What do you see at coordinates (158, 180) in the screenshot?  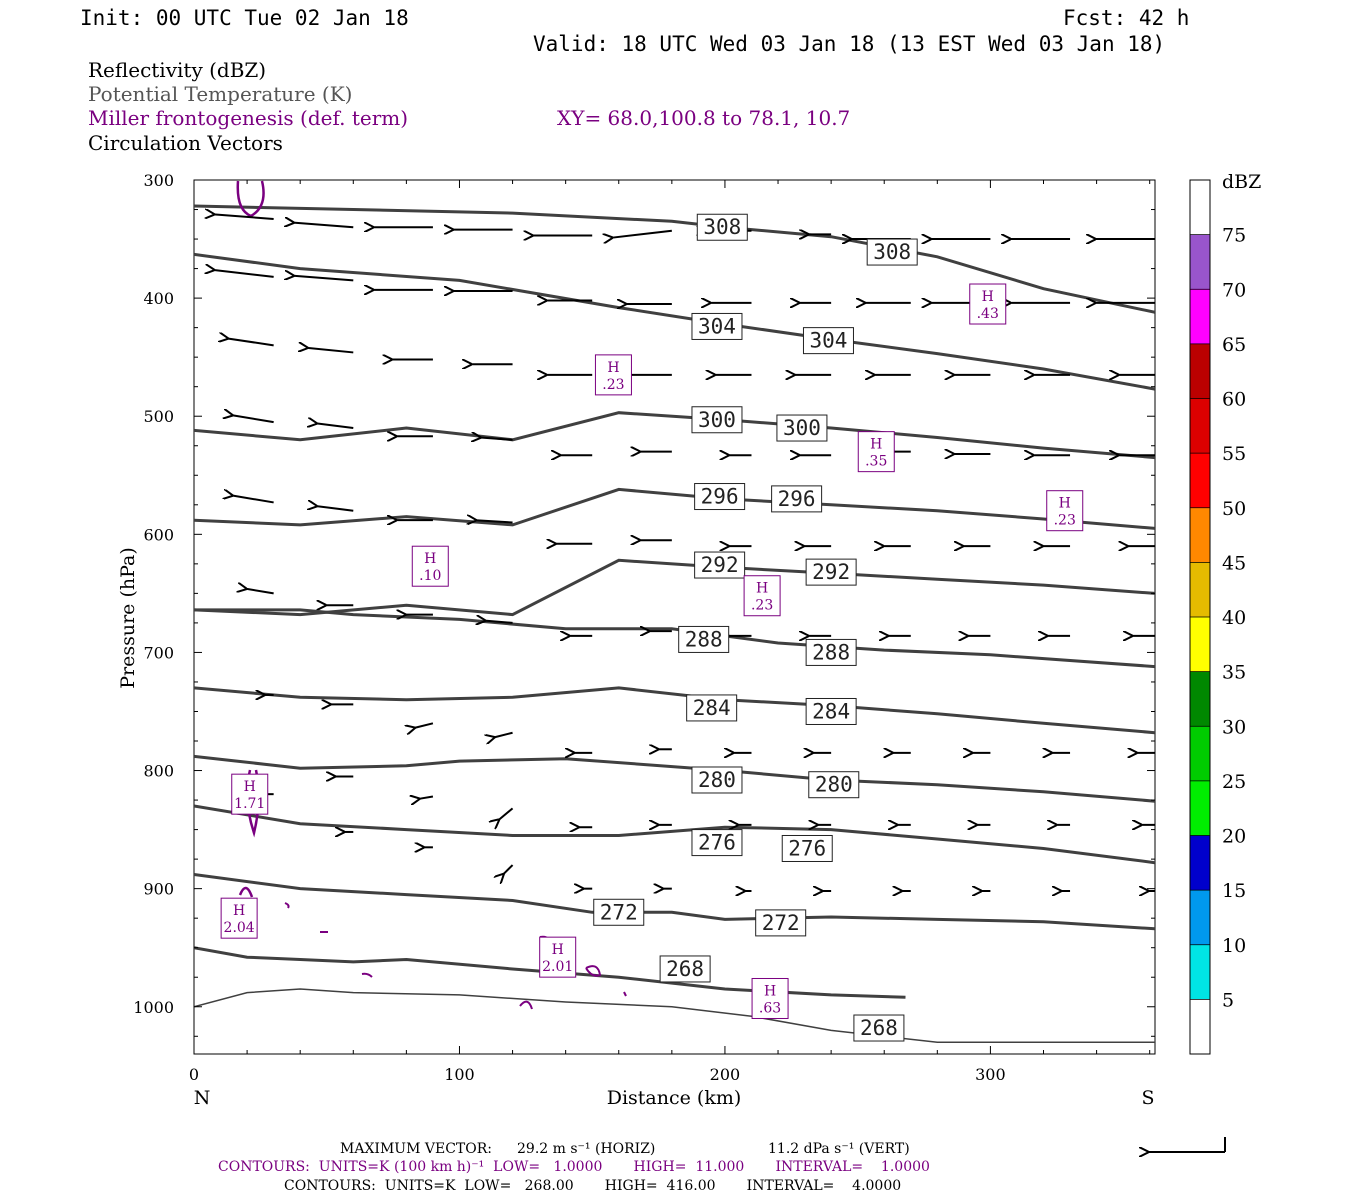 I see `y-tick-label: 300` at bounding box center [158, 180].